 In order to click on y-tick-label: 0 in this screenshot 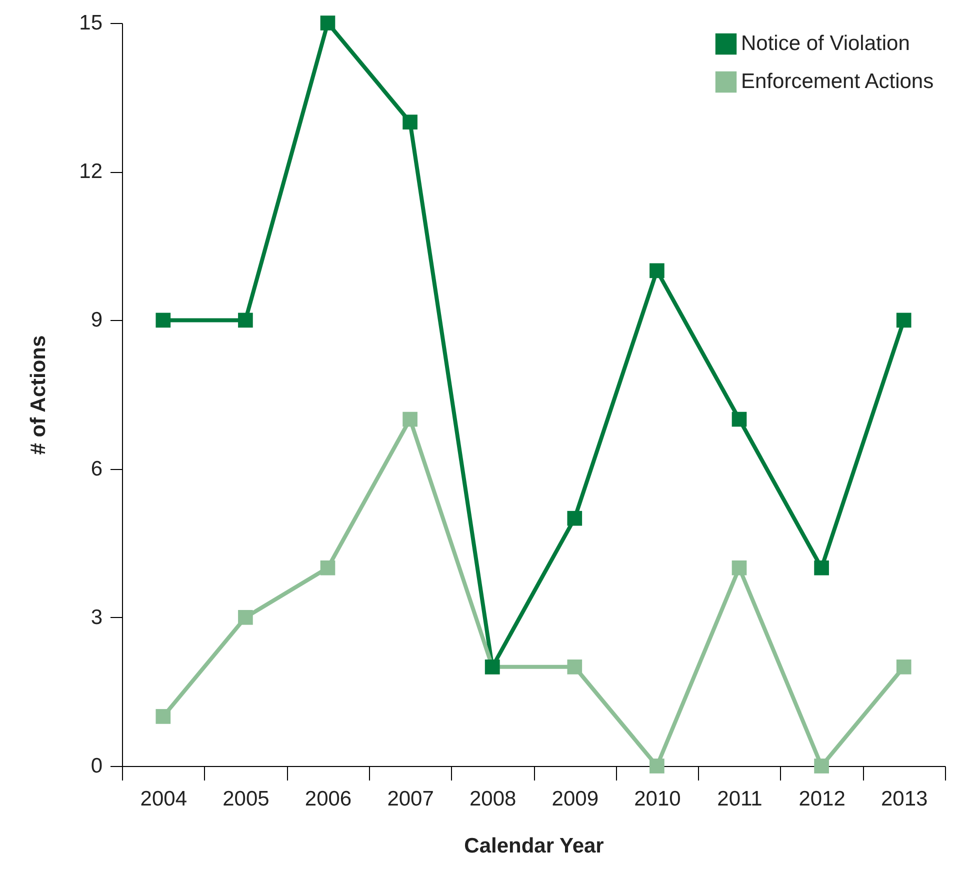, I will do `click(96, 766)`.